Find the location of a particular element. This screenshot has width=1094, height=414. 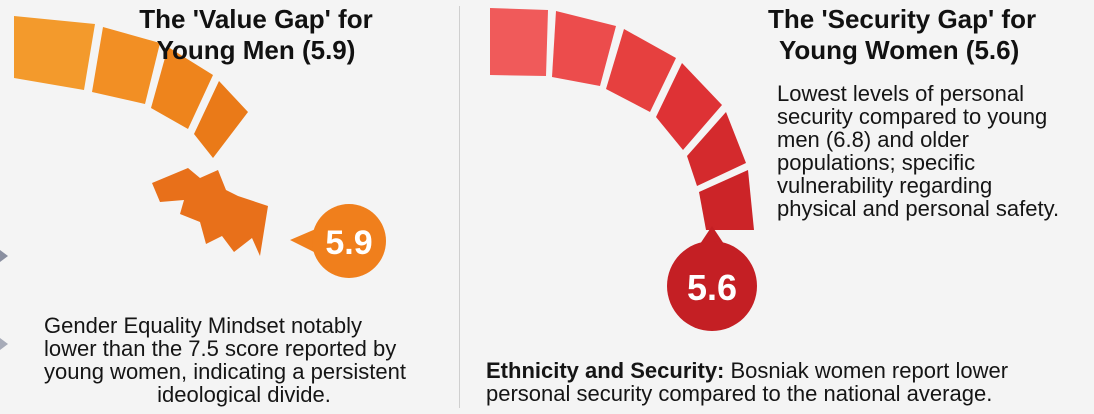

right-score-bubble is located at coordinates (712, 286).